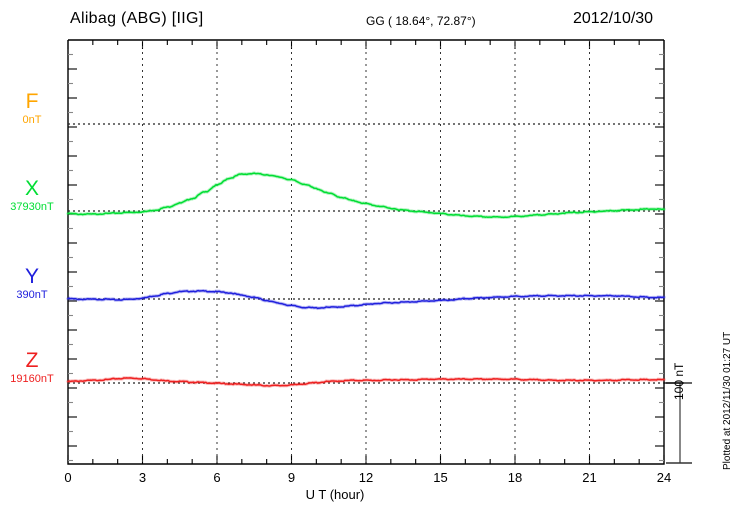 The height and width of the screenshot is (520, 730). I want to click on scale-bar-label: 100 nT, so click(679, 381).